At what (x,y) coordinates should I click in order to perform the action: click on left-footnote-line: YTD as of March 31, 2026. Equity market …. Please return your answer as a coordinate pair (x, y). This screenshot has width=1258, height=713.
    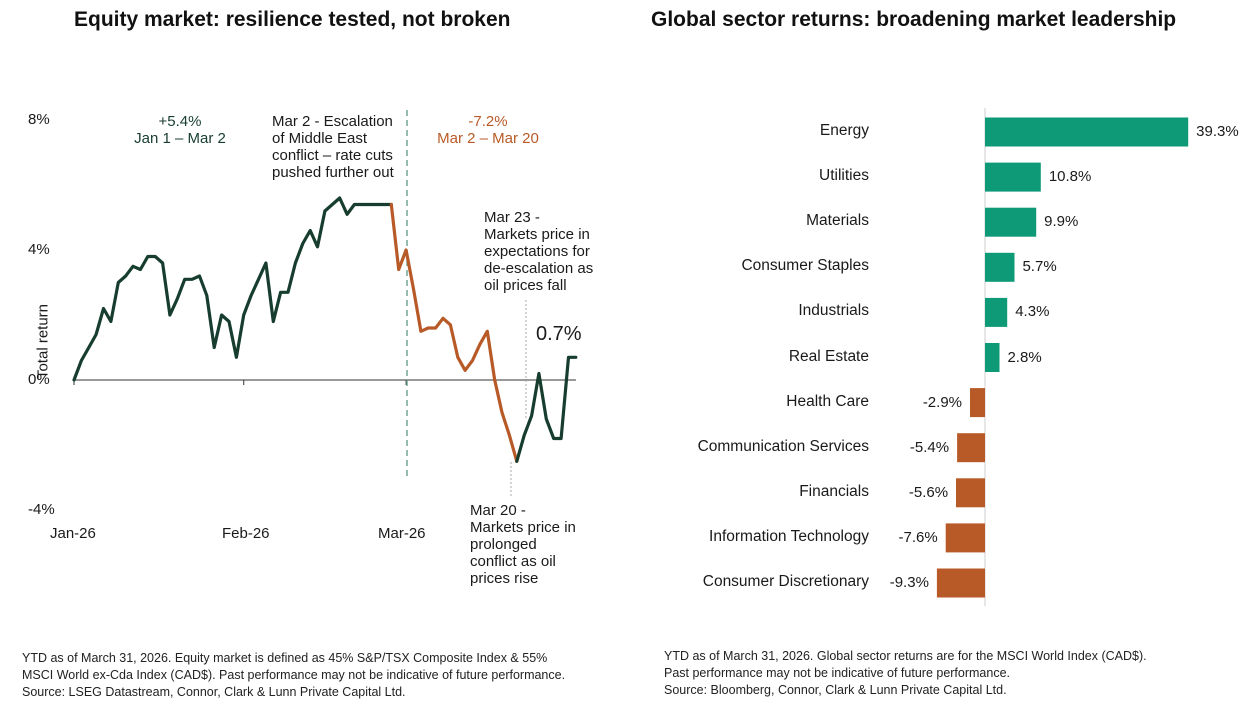
    Looking at the image, I should click on (285, 658).